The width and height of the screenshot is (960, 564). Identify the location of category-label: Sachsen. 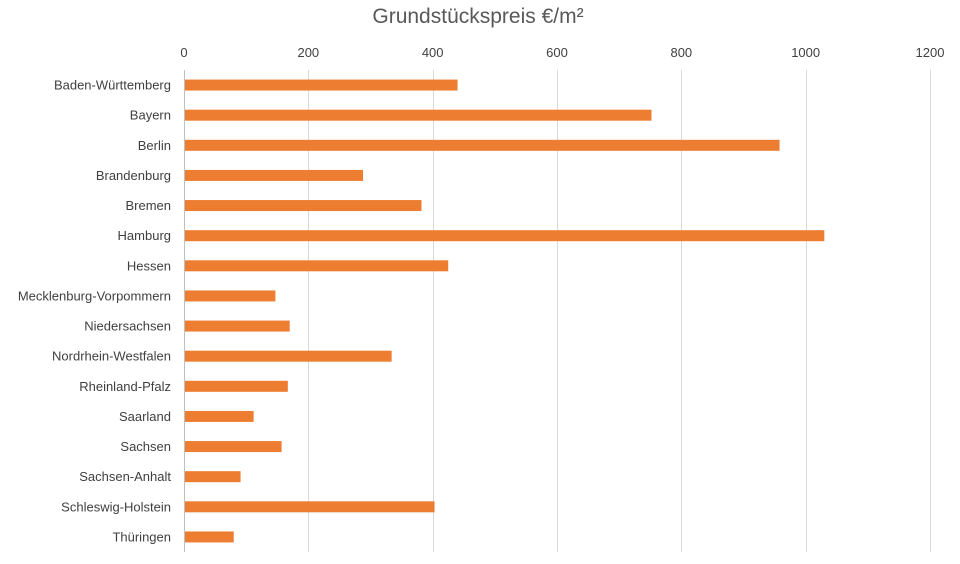
(145, 446).